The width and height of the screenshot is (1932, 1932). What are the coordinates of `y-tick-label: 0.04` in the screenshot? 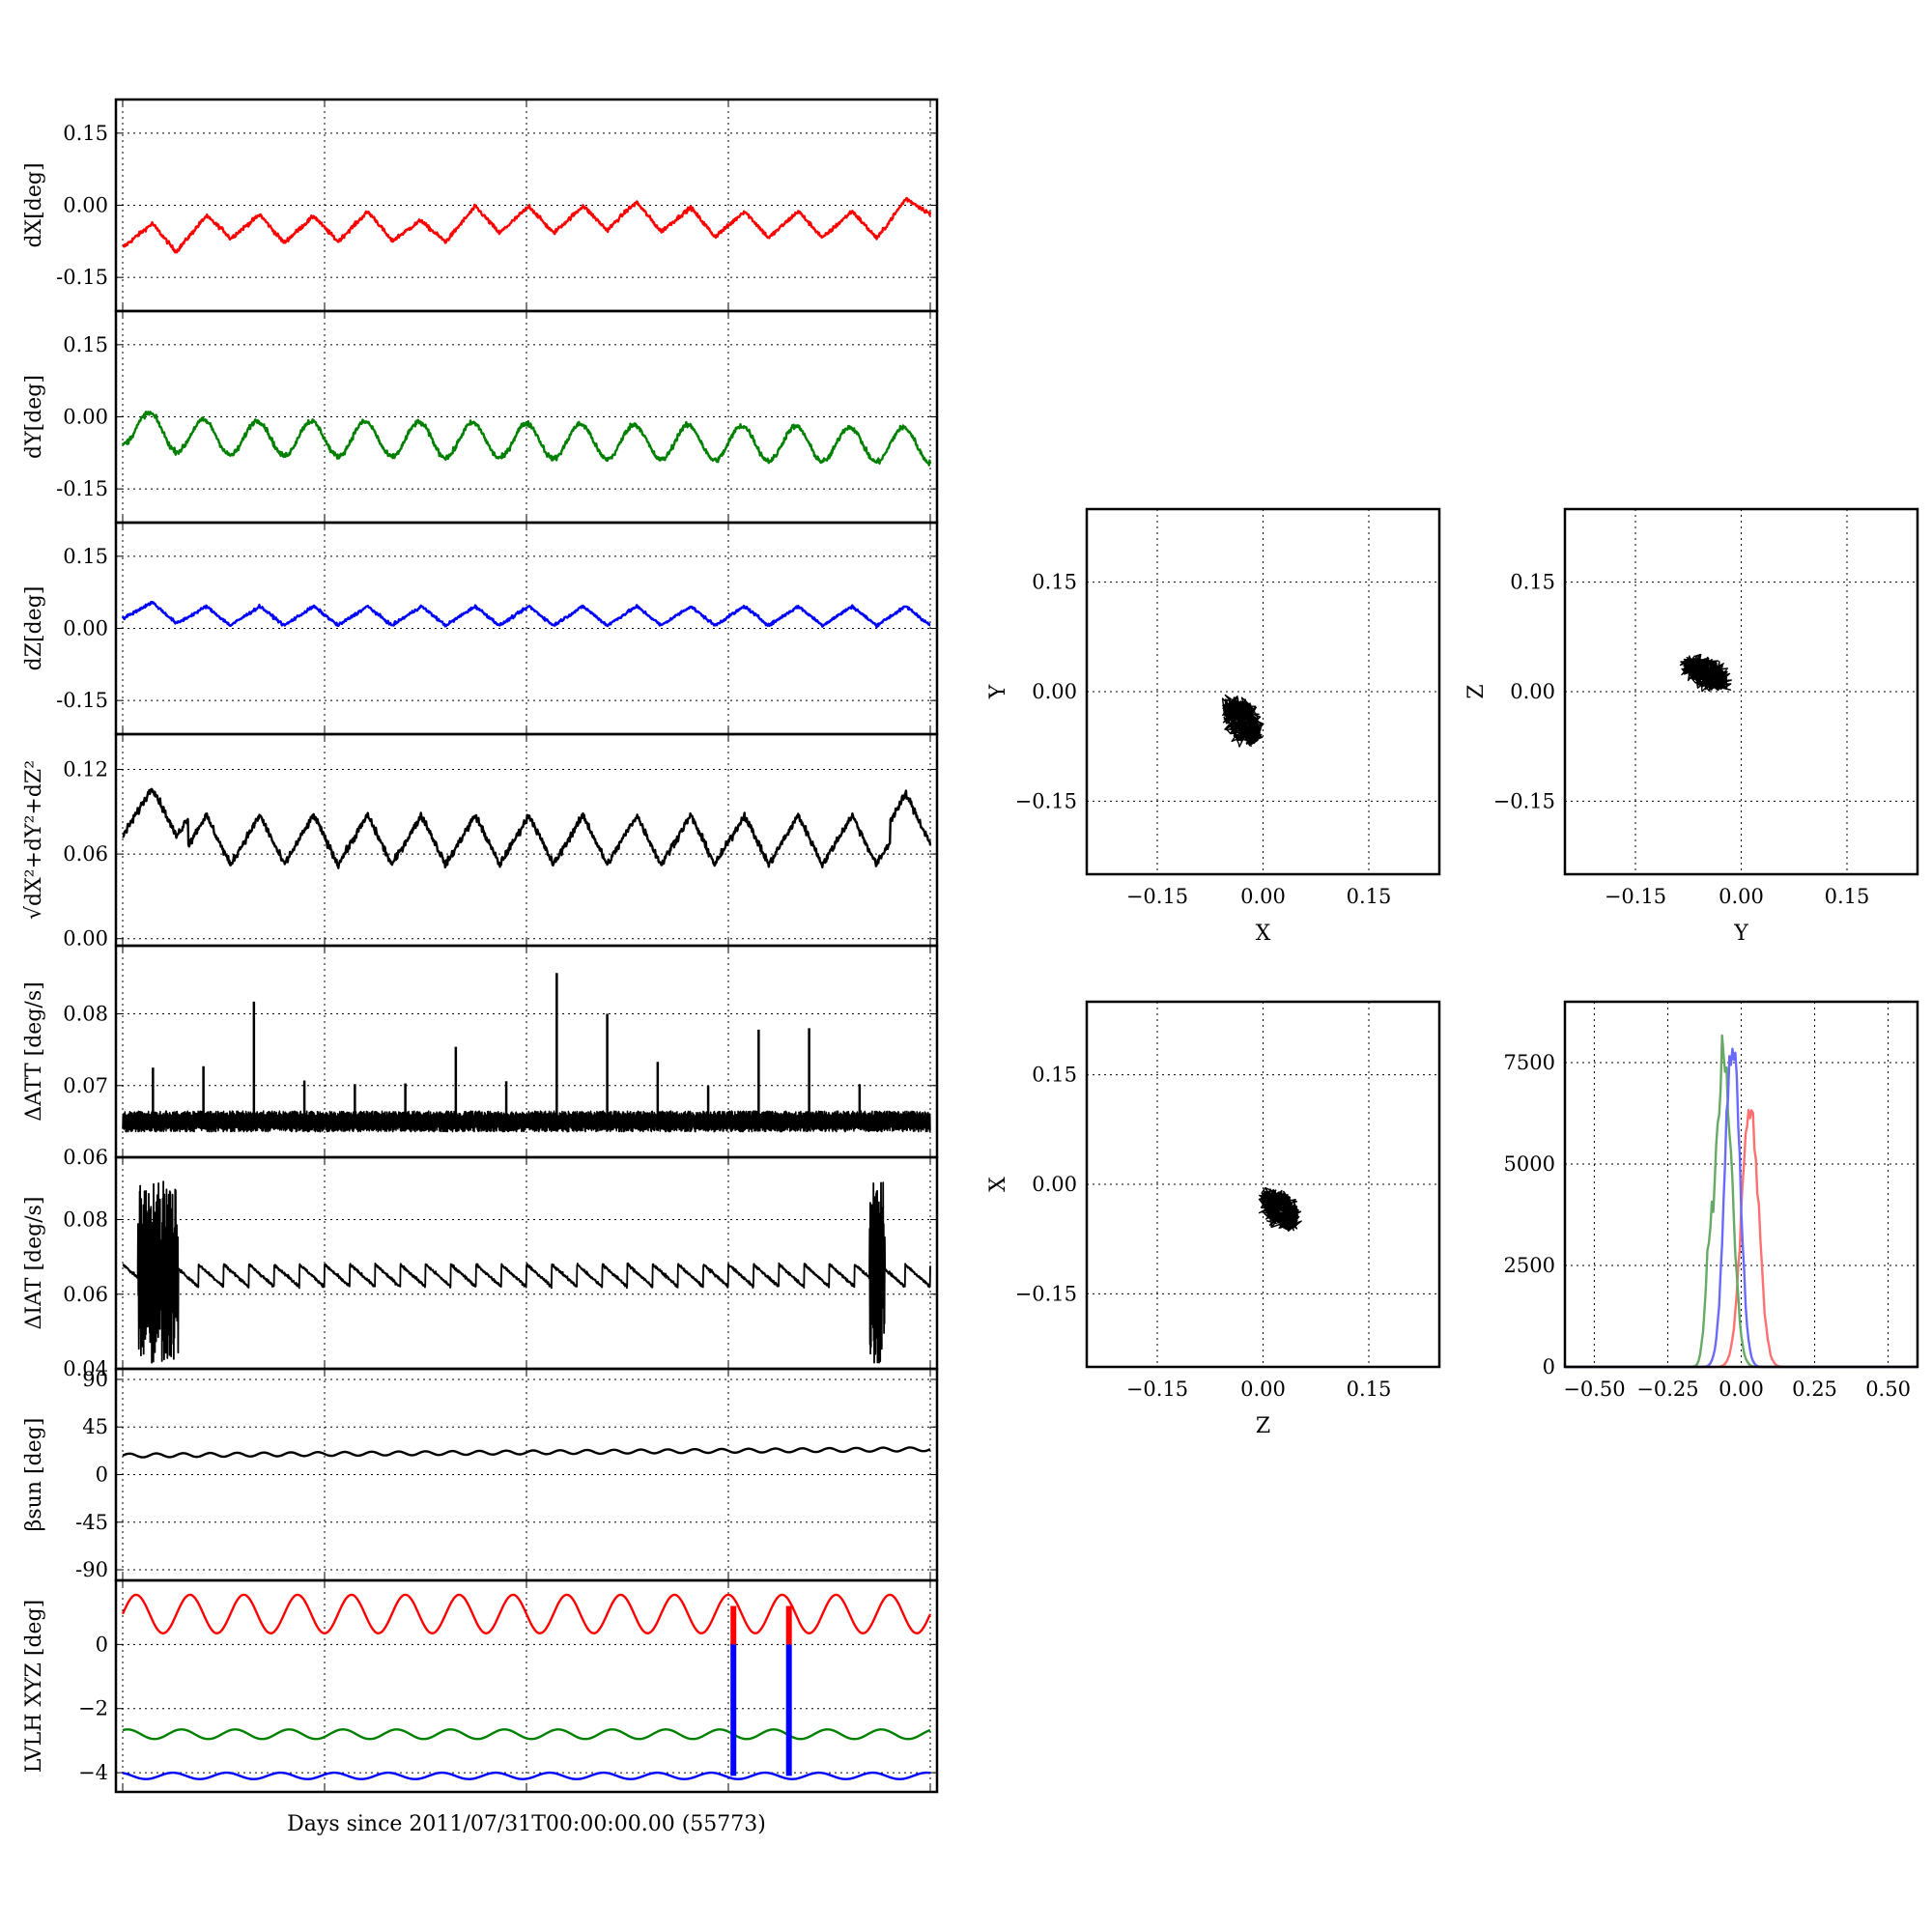 It's located at (85, 1368).